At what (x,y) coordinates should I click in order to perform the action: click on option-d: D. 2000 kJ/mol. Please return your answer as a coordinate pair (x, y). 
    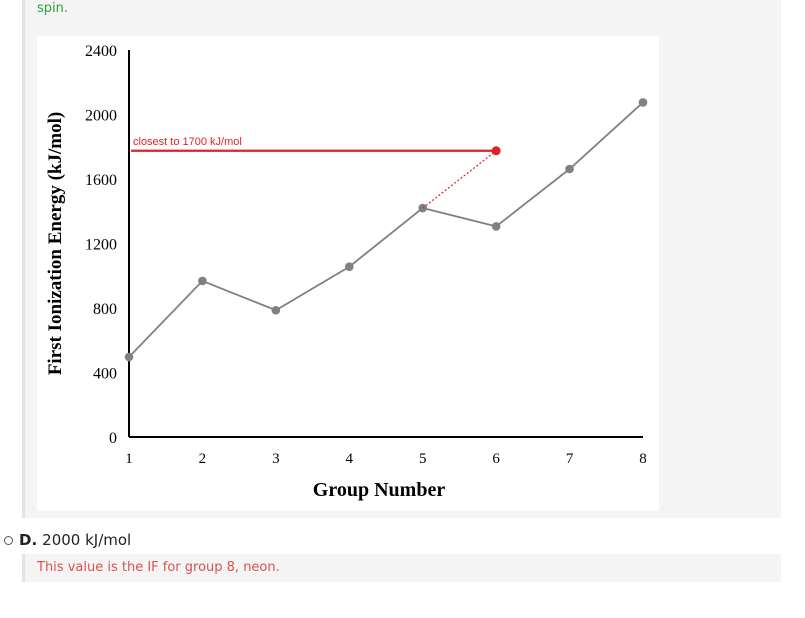
    Looking at the image, I should click on (65, 540).